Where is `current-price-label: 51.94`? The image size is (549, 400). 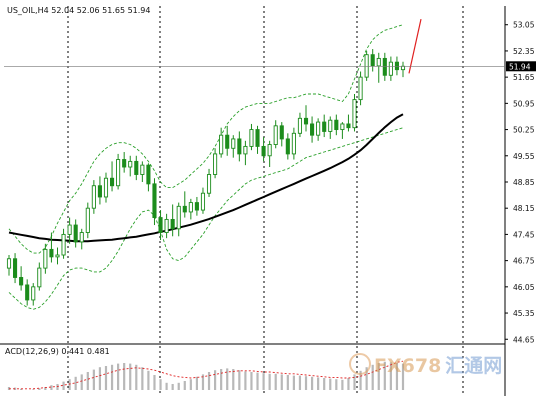
current-price-label: 51.94 is located at coordinates (520, 66).